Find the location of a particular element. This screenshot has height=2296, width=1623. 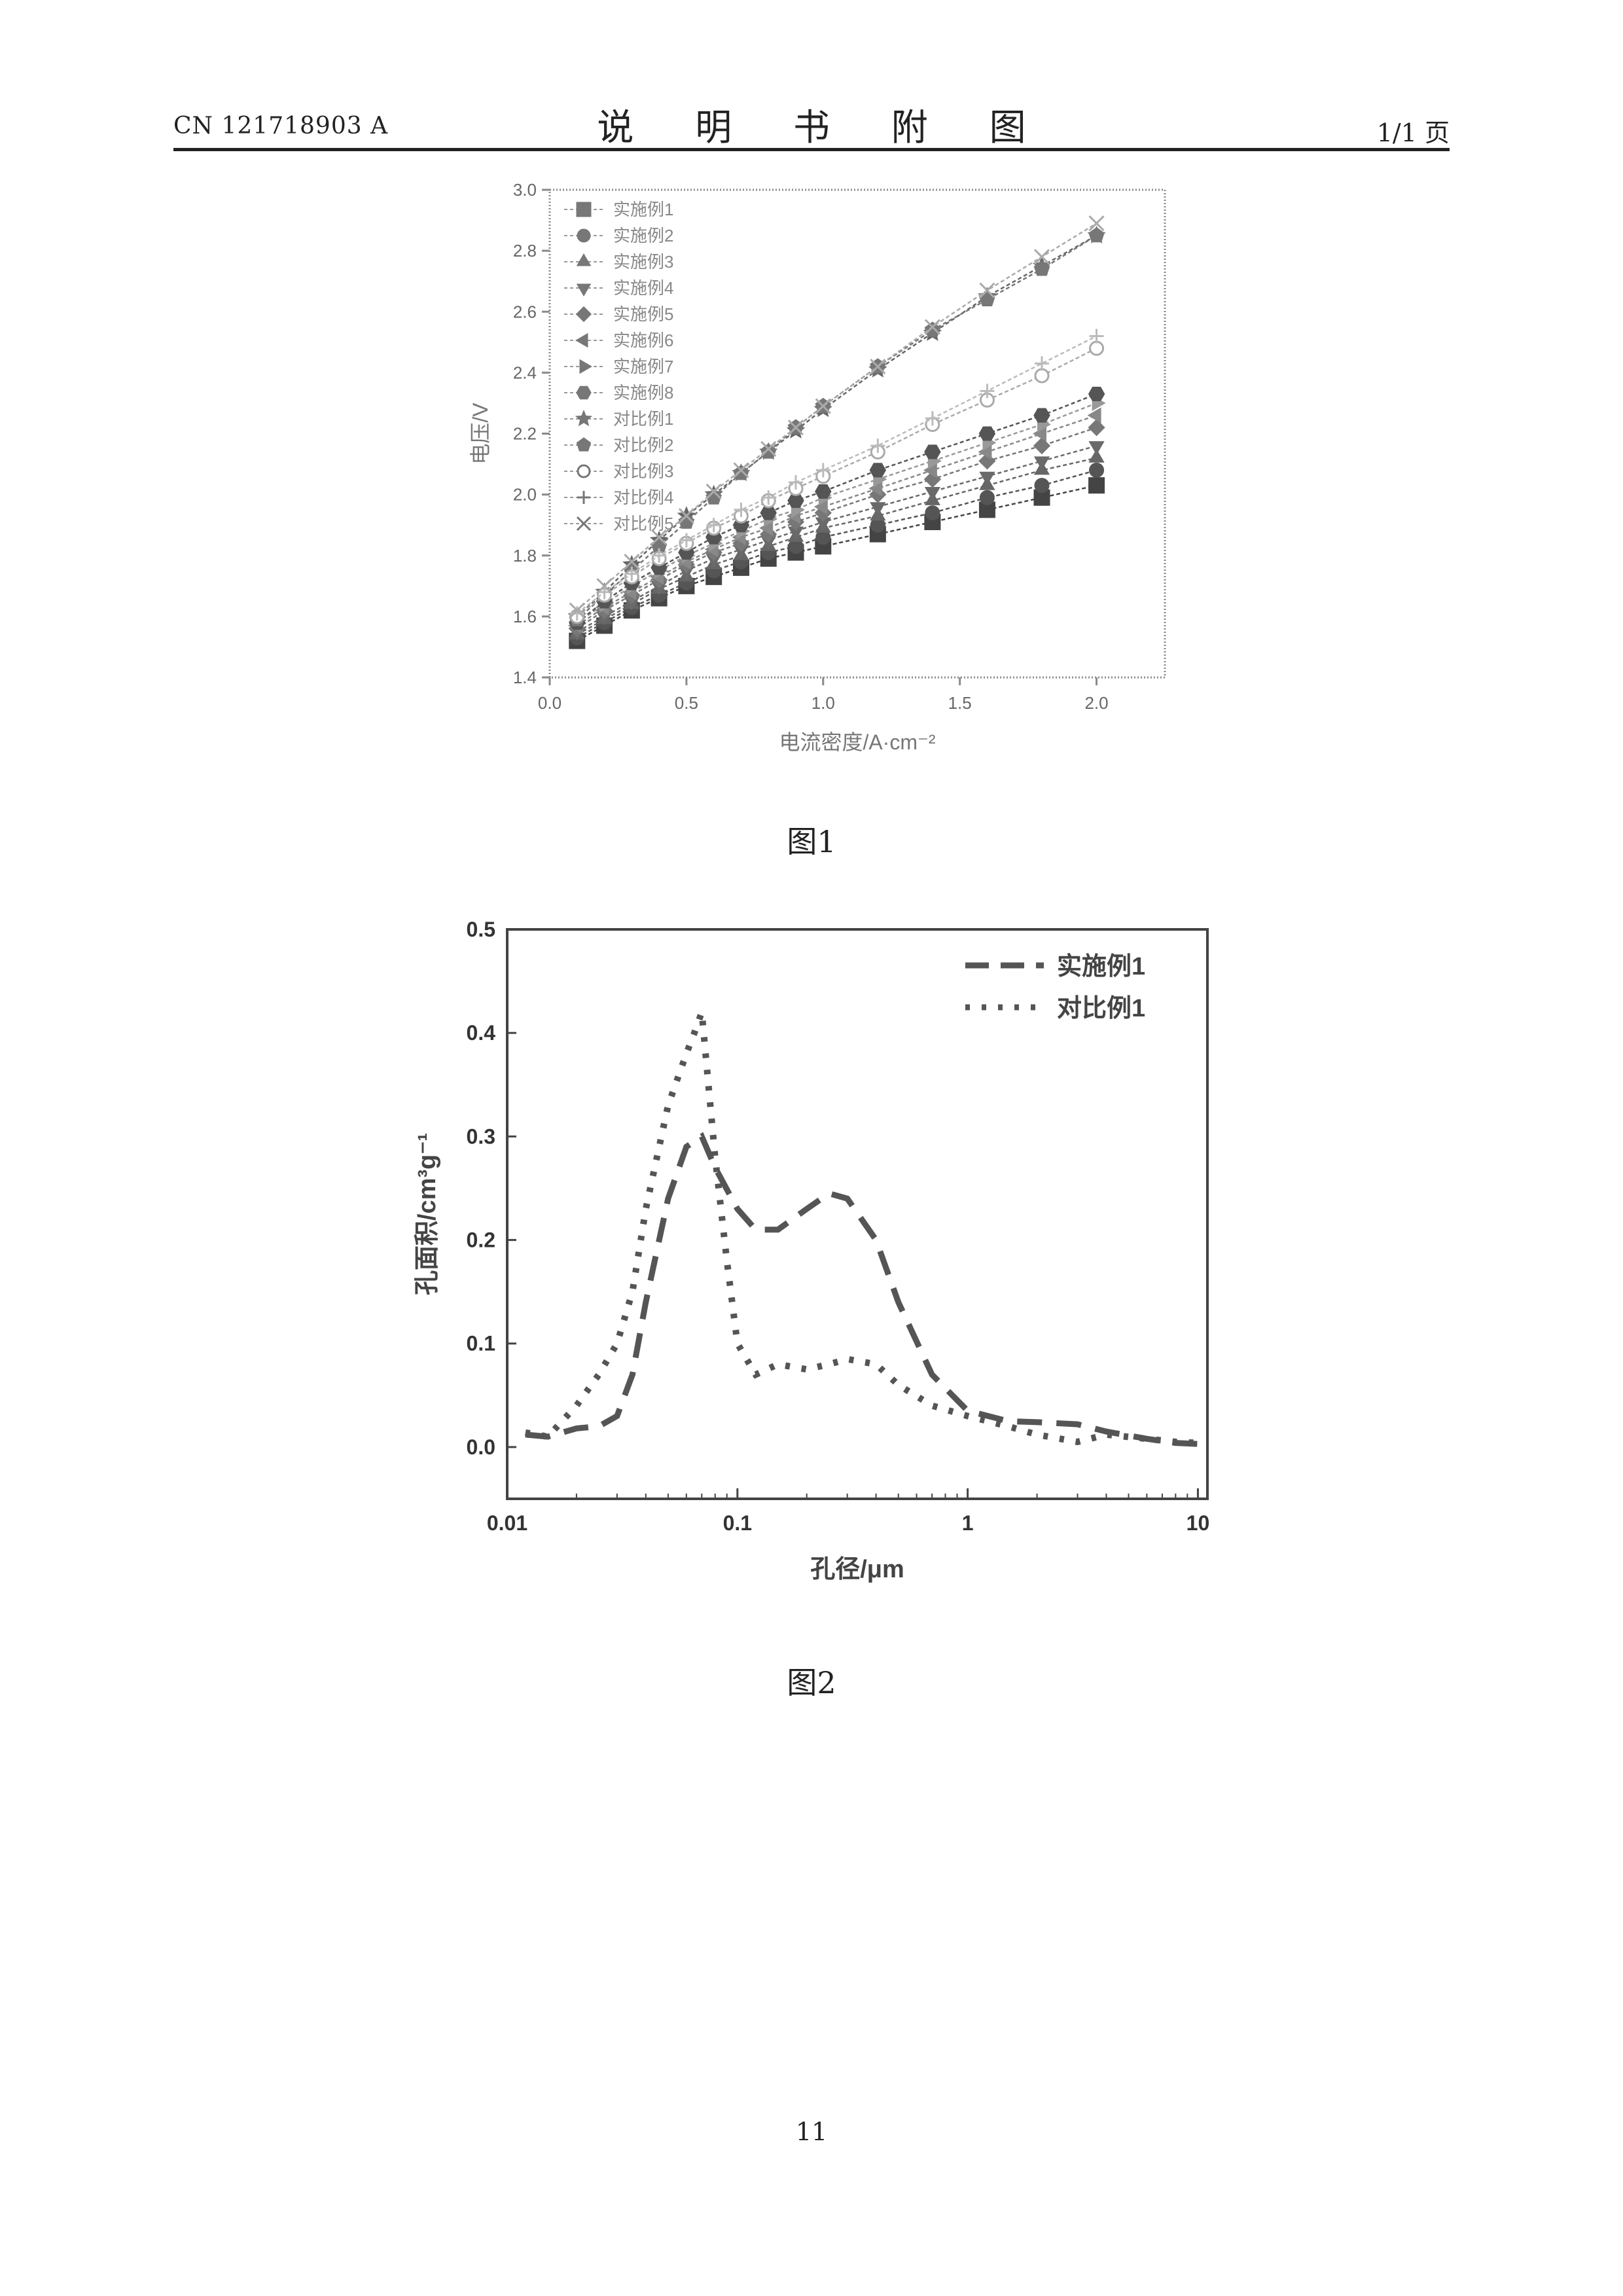

patent-number: CN 121718903 A is located at coordinates (281, 126).